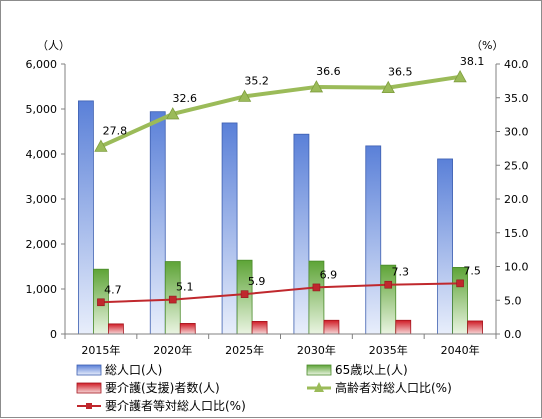 Image resolution: width=542 pixels, height=419 pixels. I want to click on elderly-ratio-data-label: 36.6, so click(328, 71).